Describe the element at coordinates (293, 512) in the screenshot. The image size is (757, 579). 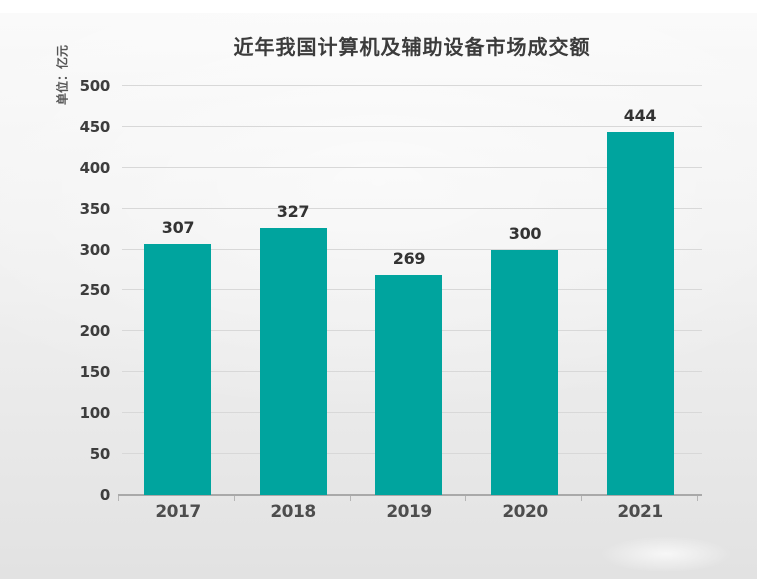
I see `x-tick-label: 2018` at that location.